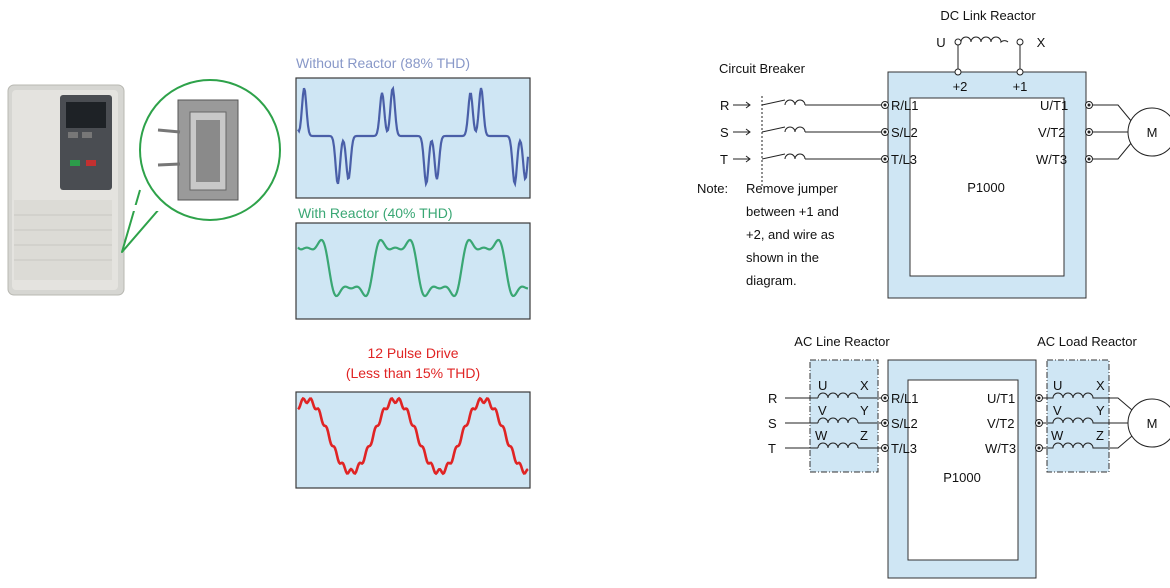  Describe the element at coordinates (772, 448) in the screenshot. I see `ac-phase-t: T` at that location.